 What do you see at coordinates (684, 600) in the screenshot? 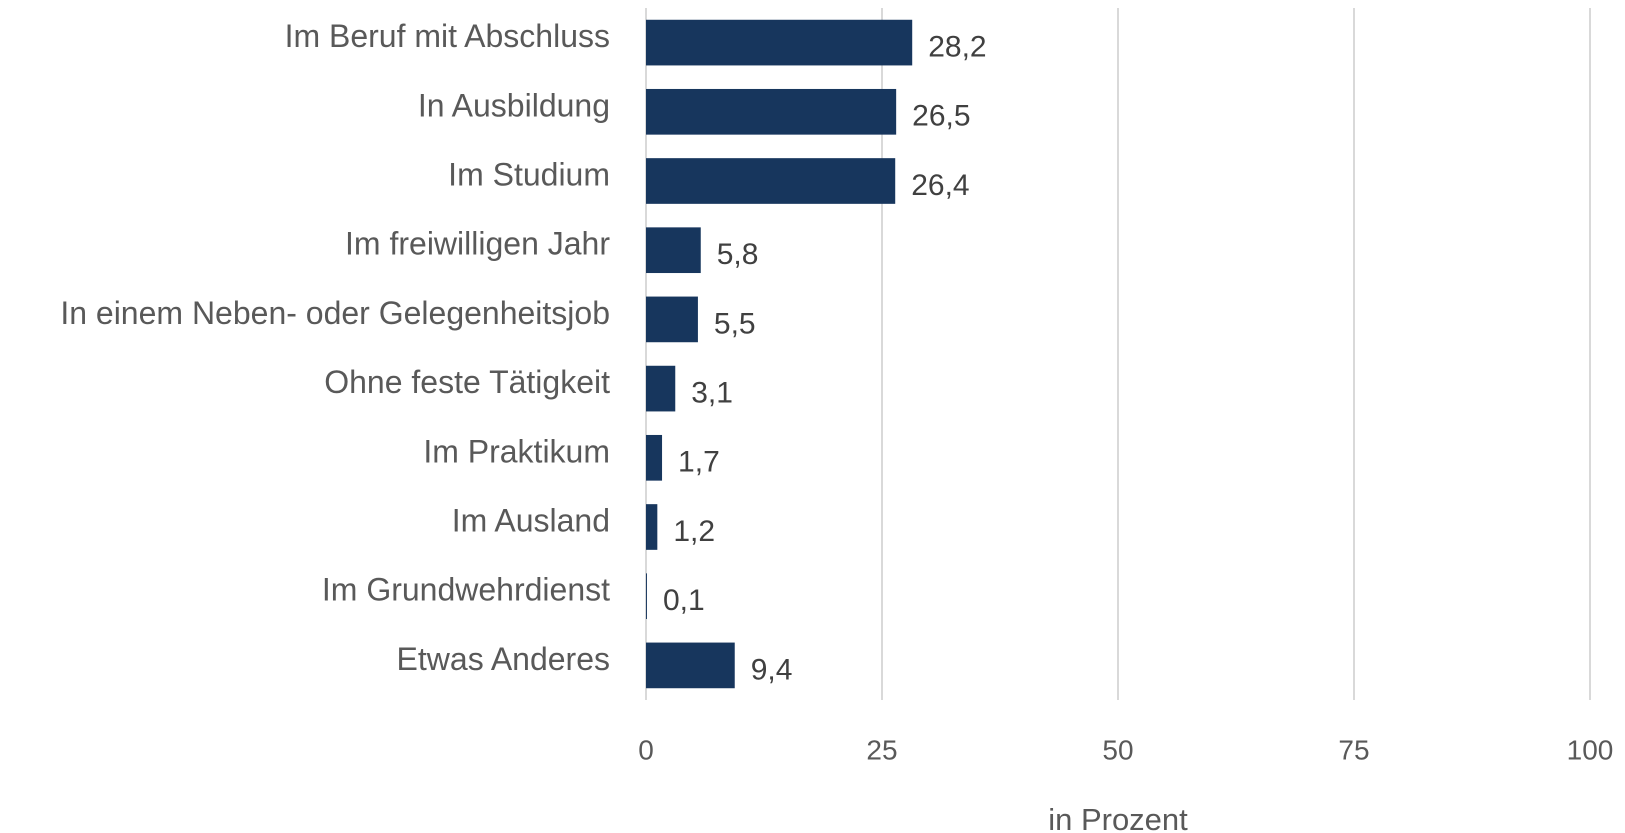
I see `value-label: 0,1` at bounding box center [684, 600].